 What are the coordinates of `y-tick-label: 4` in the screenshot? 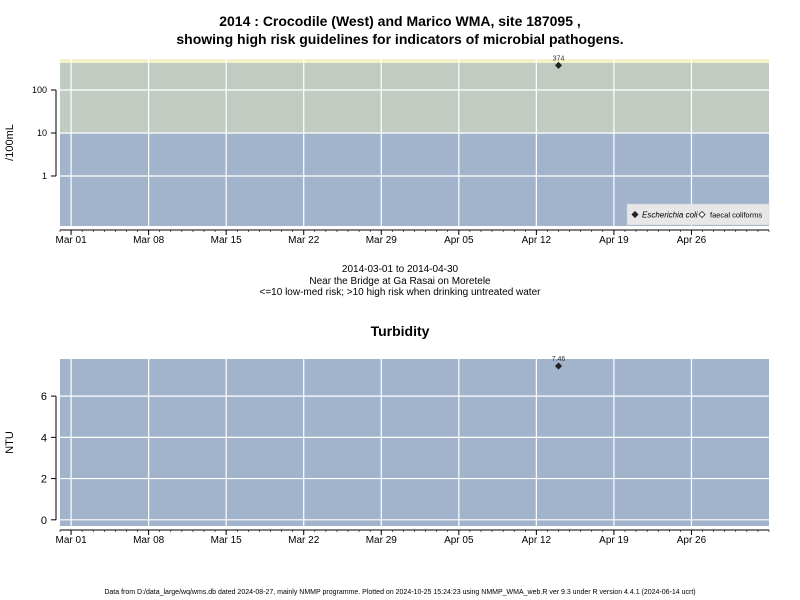 It's located at (44, 438).